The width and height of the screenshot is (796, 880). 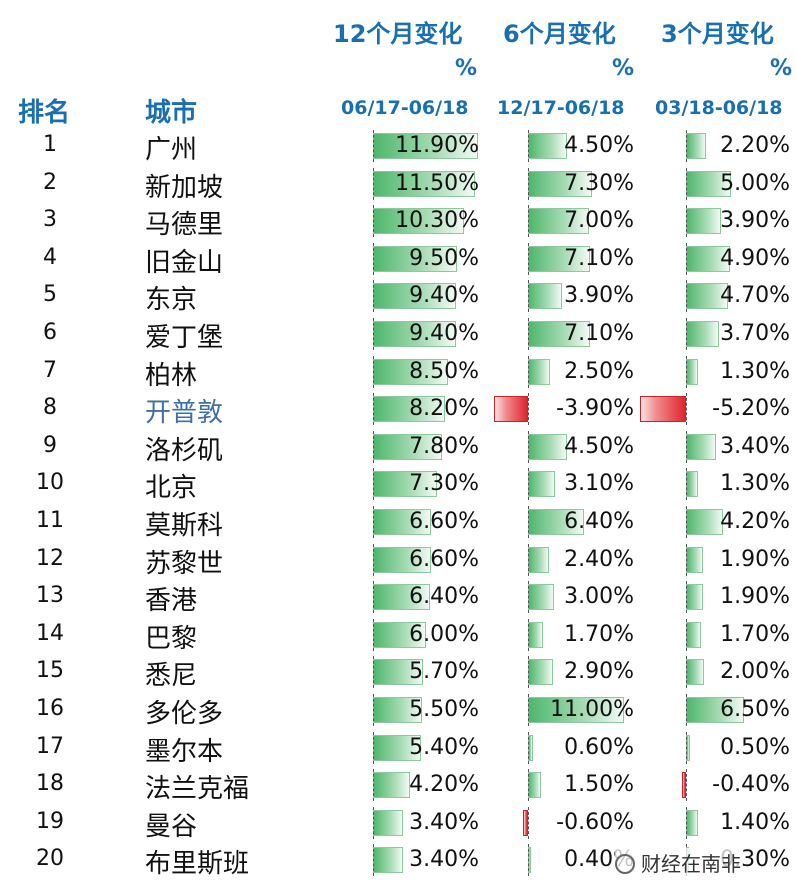 What do you see at coordinates (184, 413) in the screenshot?
I see `city-cell: 开普敦` at bounding box center [184, 413].